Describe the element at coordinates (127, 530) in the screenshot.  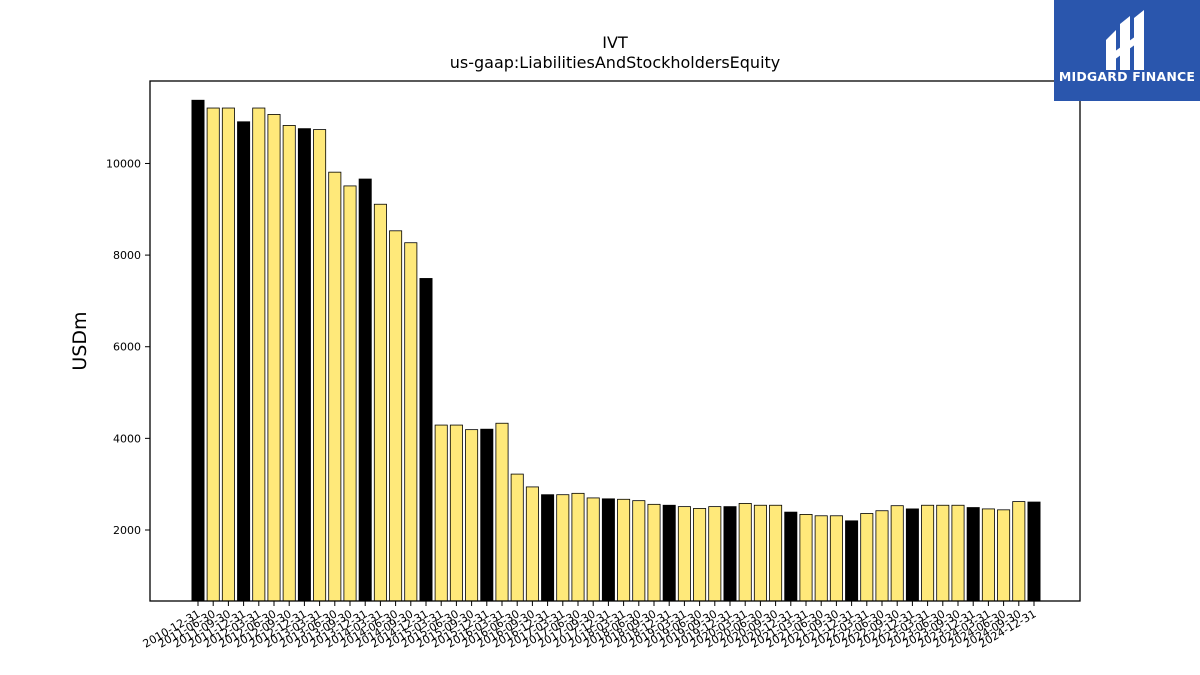
I see `y-tick-label: 2000` at that location.